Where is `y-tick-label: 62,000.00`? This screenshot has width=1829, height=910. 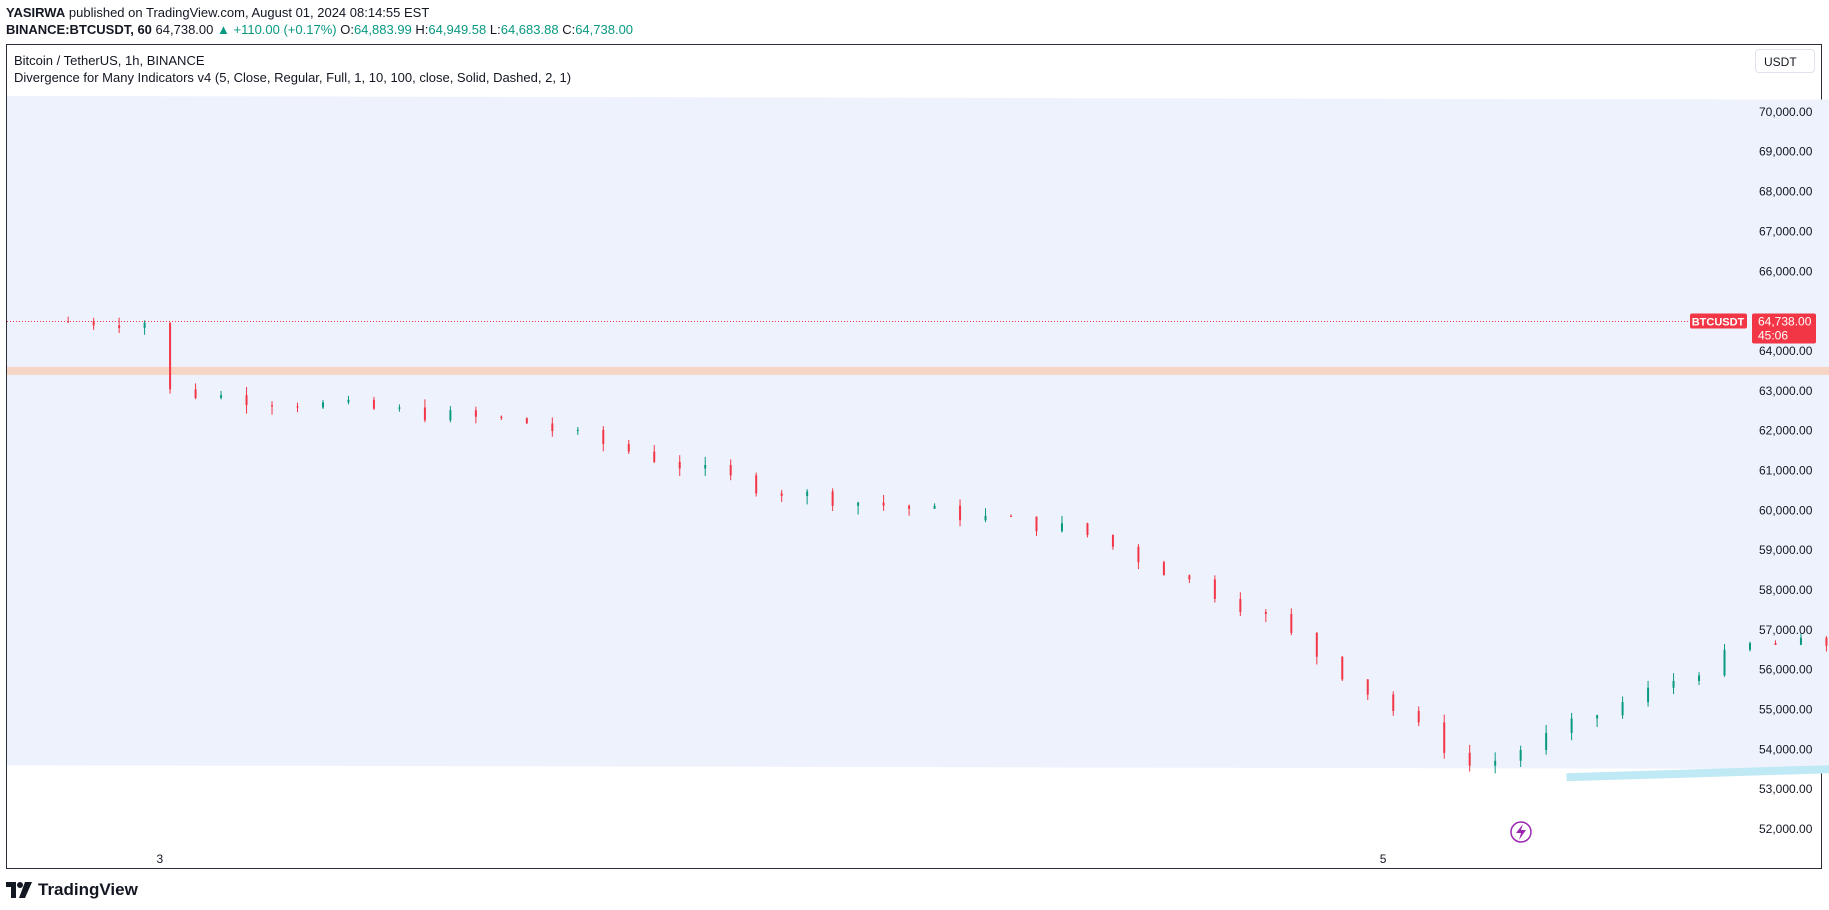
y-tick-label: 62,000.00 is located at coordinates (1786, 431).